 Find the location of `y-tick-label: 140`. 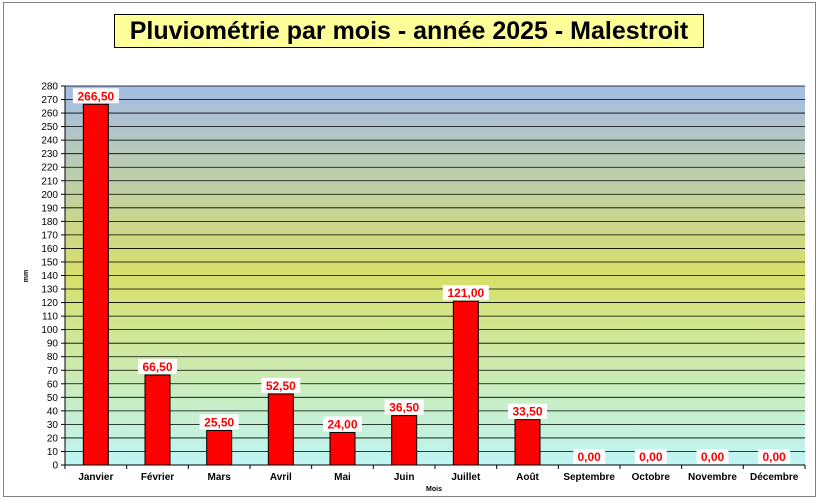

y-tick-label: 140 is located at coordinates (49, 276).